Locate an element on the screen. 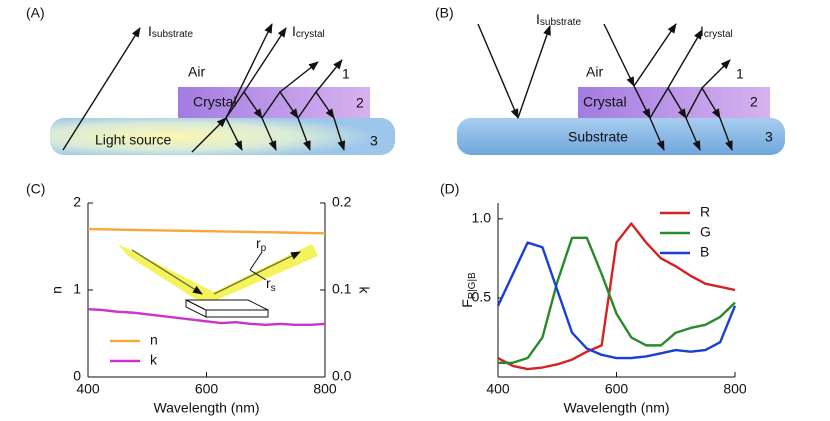 The height and width of the screenshot is (421, 830). y-tick-label: 1.0 is located at coordinates (482, 218).